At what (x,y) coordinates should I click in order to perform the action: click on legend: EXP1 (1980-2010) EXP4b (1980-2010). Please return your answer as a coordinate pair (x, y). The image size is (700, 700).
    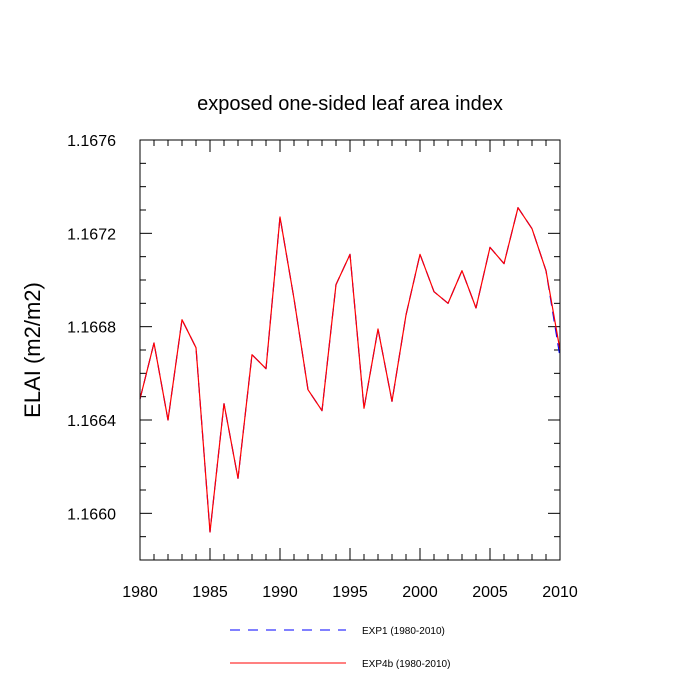
    Looking at the image, I should click on (340, 648).